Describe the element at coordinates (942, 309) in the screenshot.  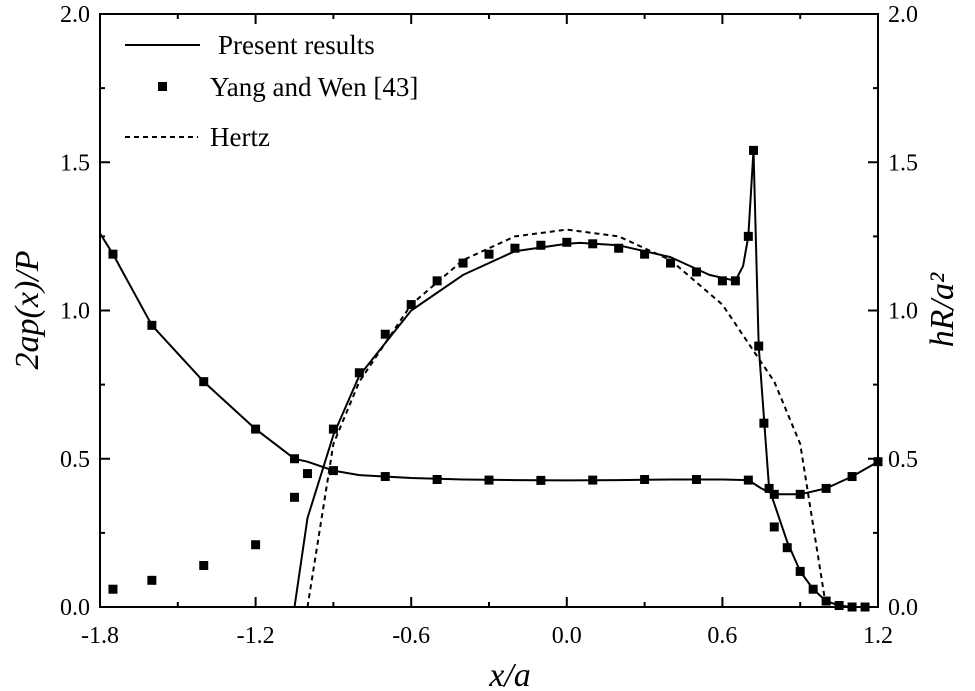
I see `right-y-axis-title: hR/a²` at that location.